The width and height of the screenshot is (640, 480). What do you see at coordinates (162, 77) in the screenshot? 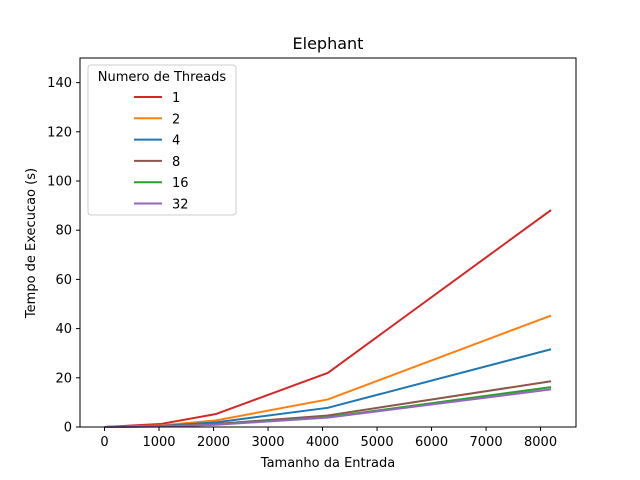
I see `legend-title: Numero de Threads` at bounding box center [162, 77].